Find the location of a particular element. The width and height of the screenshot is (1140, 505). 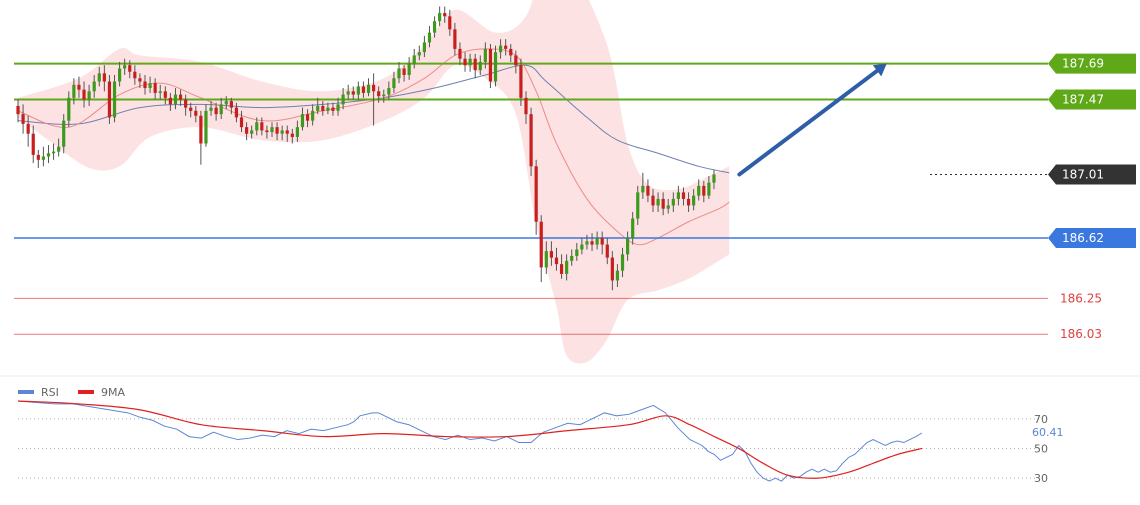

projection-arrow-head is located at coordinates (879, 70).